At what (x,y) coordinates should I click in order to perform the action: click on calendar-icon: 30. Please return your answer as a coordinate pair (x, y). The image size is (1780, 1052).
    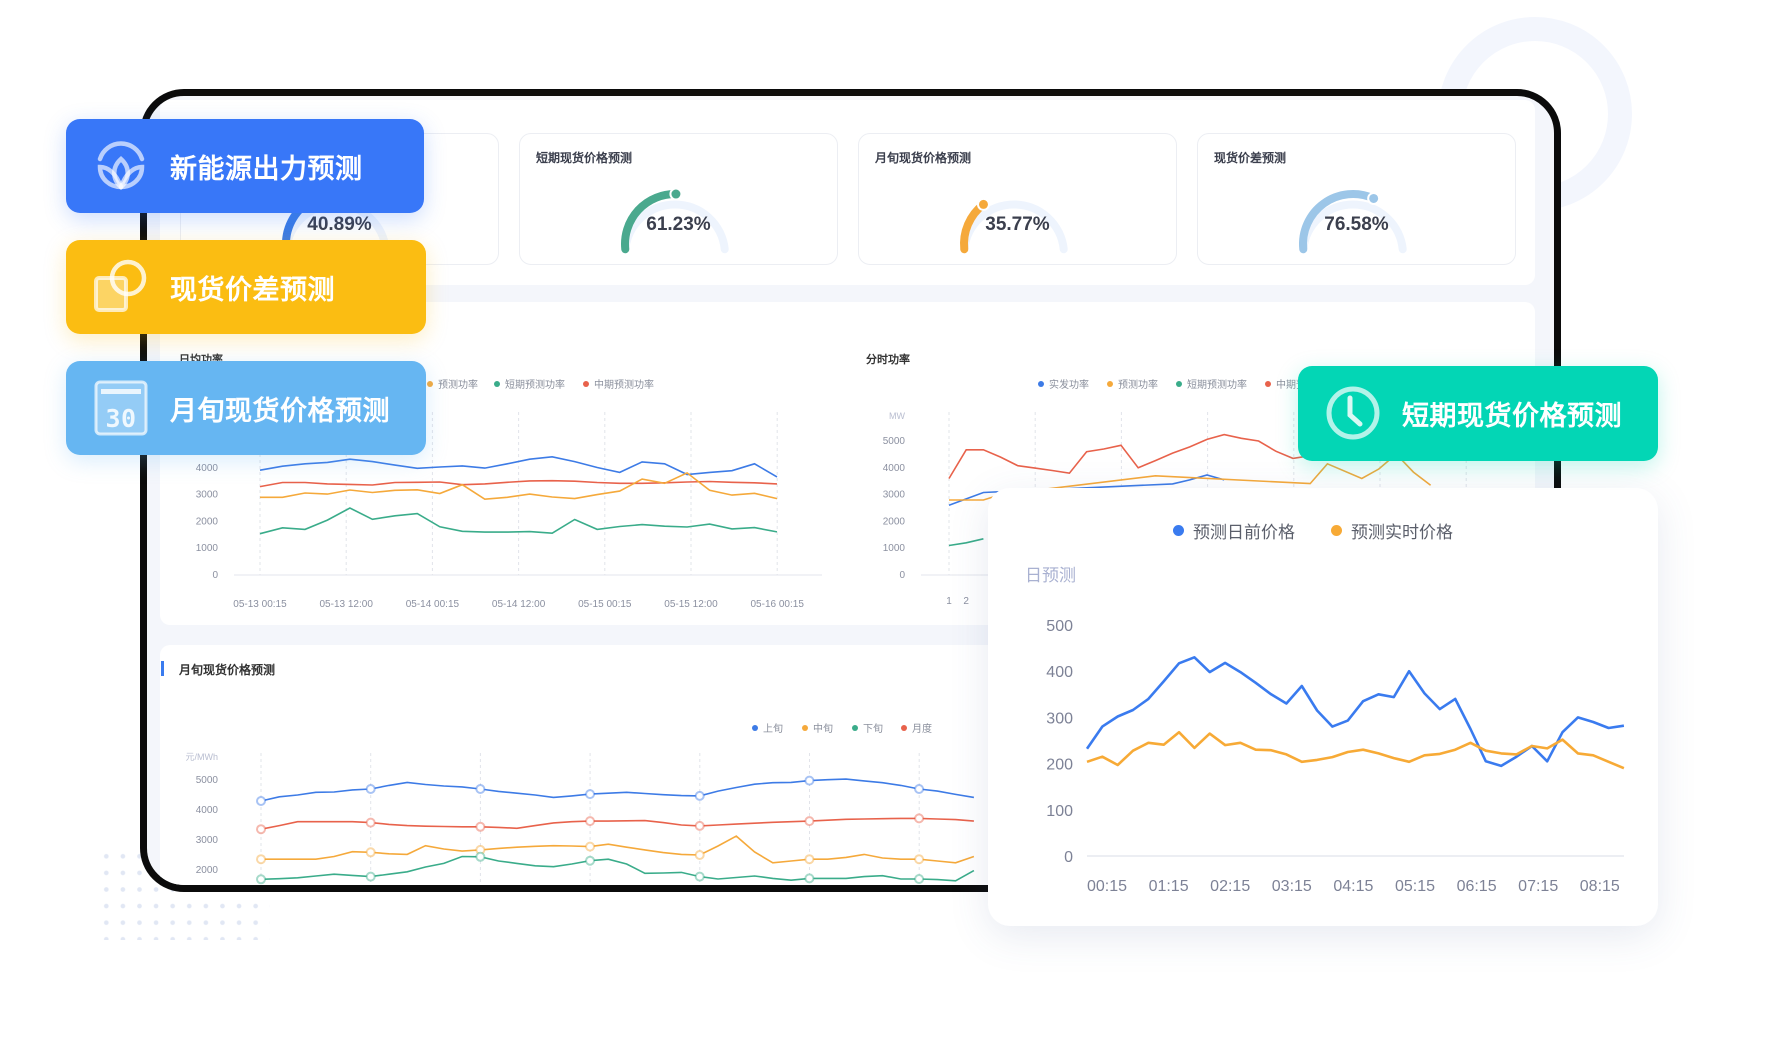
    Looking at the image, I should click on (121, 408).